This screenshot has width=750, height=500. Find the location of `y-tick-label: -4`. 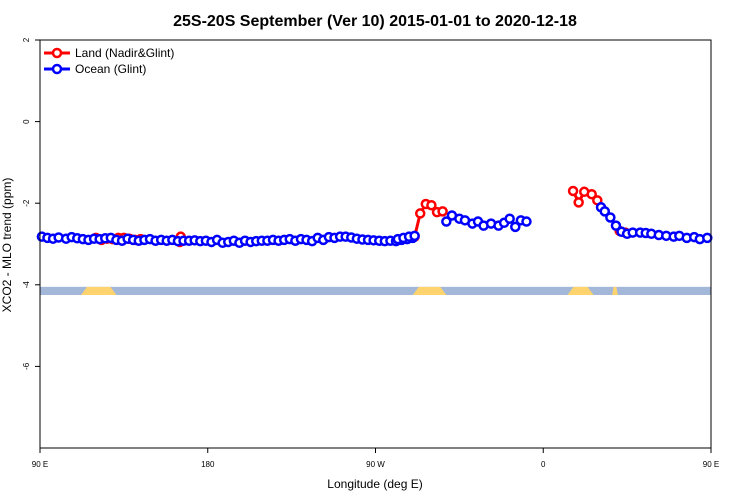

y-tick-label: -4 is located at coordinates (26, 285).